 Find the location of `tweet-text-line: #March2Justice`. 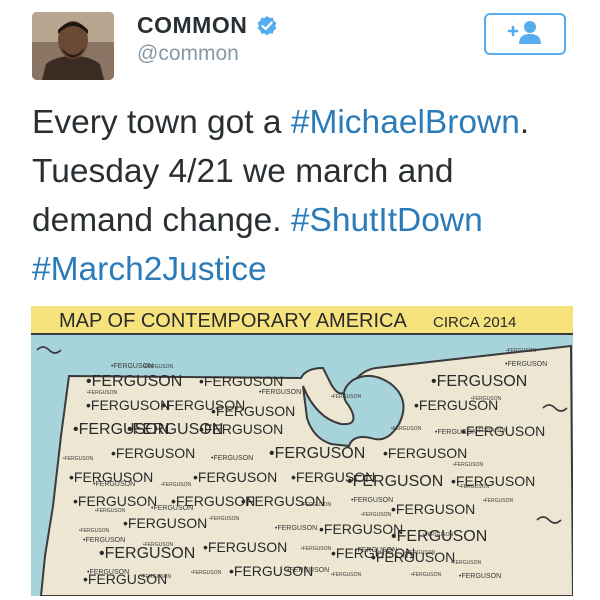

tweet-text-line: #March2Justice is located at coordinates (302, 269).